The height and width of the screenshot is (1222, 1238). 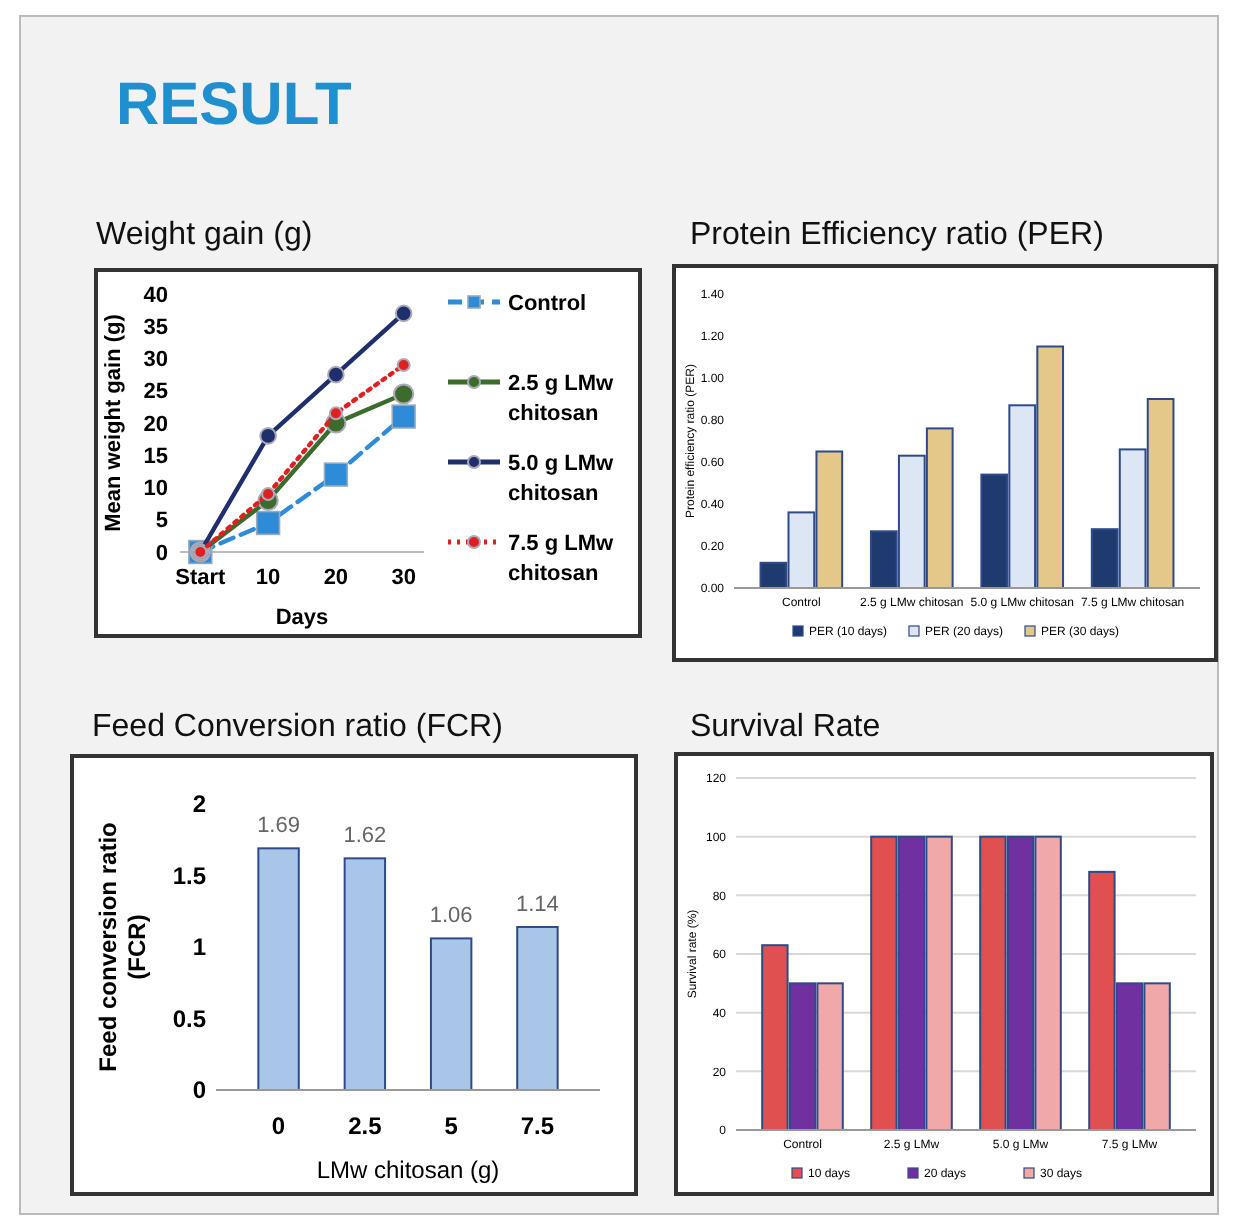 I want to click on legend-label: 2.5 g LMw chitosan, so click(x=561, y=398).